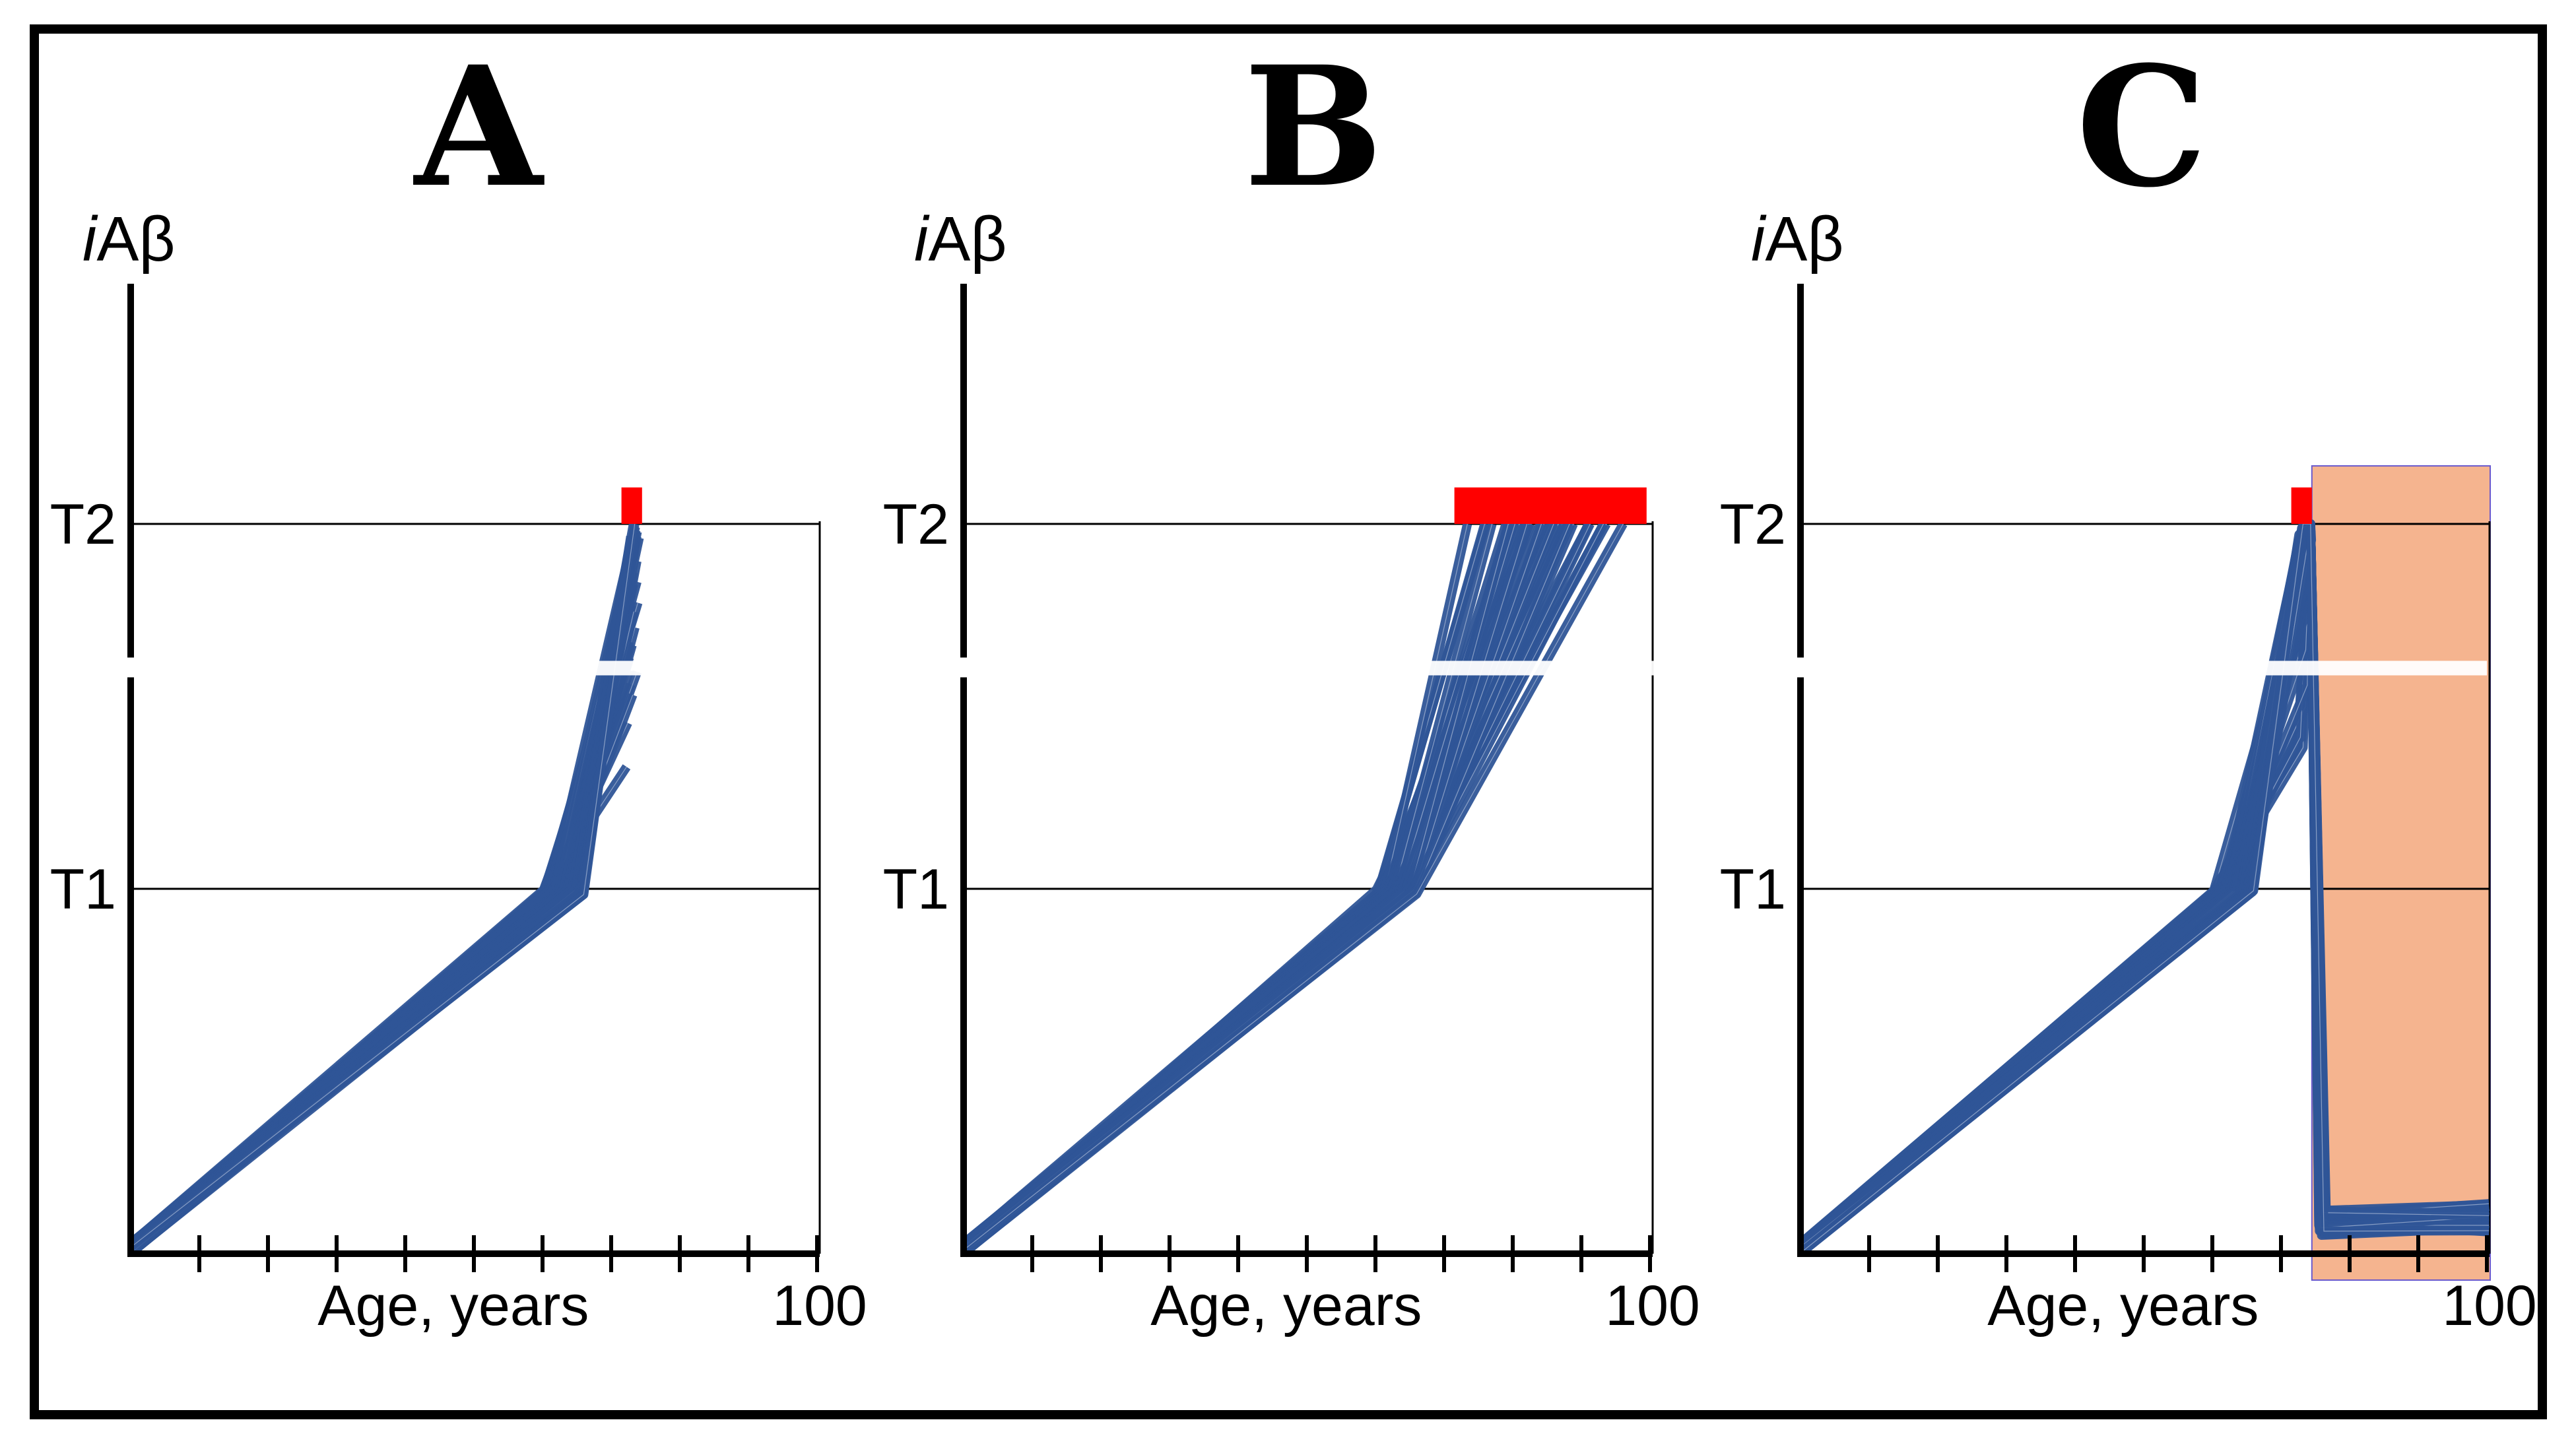  Describe the element at coordinates (1313, 127) in the screenshot. I see `panel-letter: B` at that location.